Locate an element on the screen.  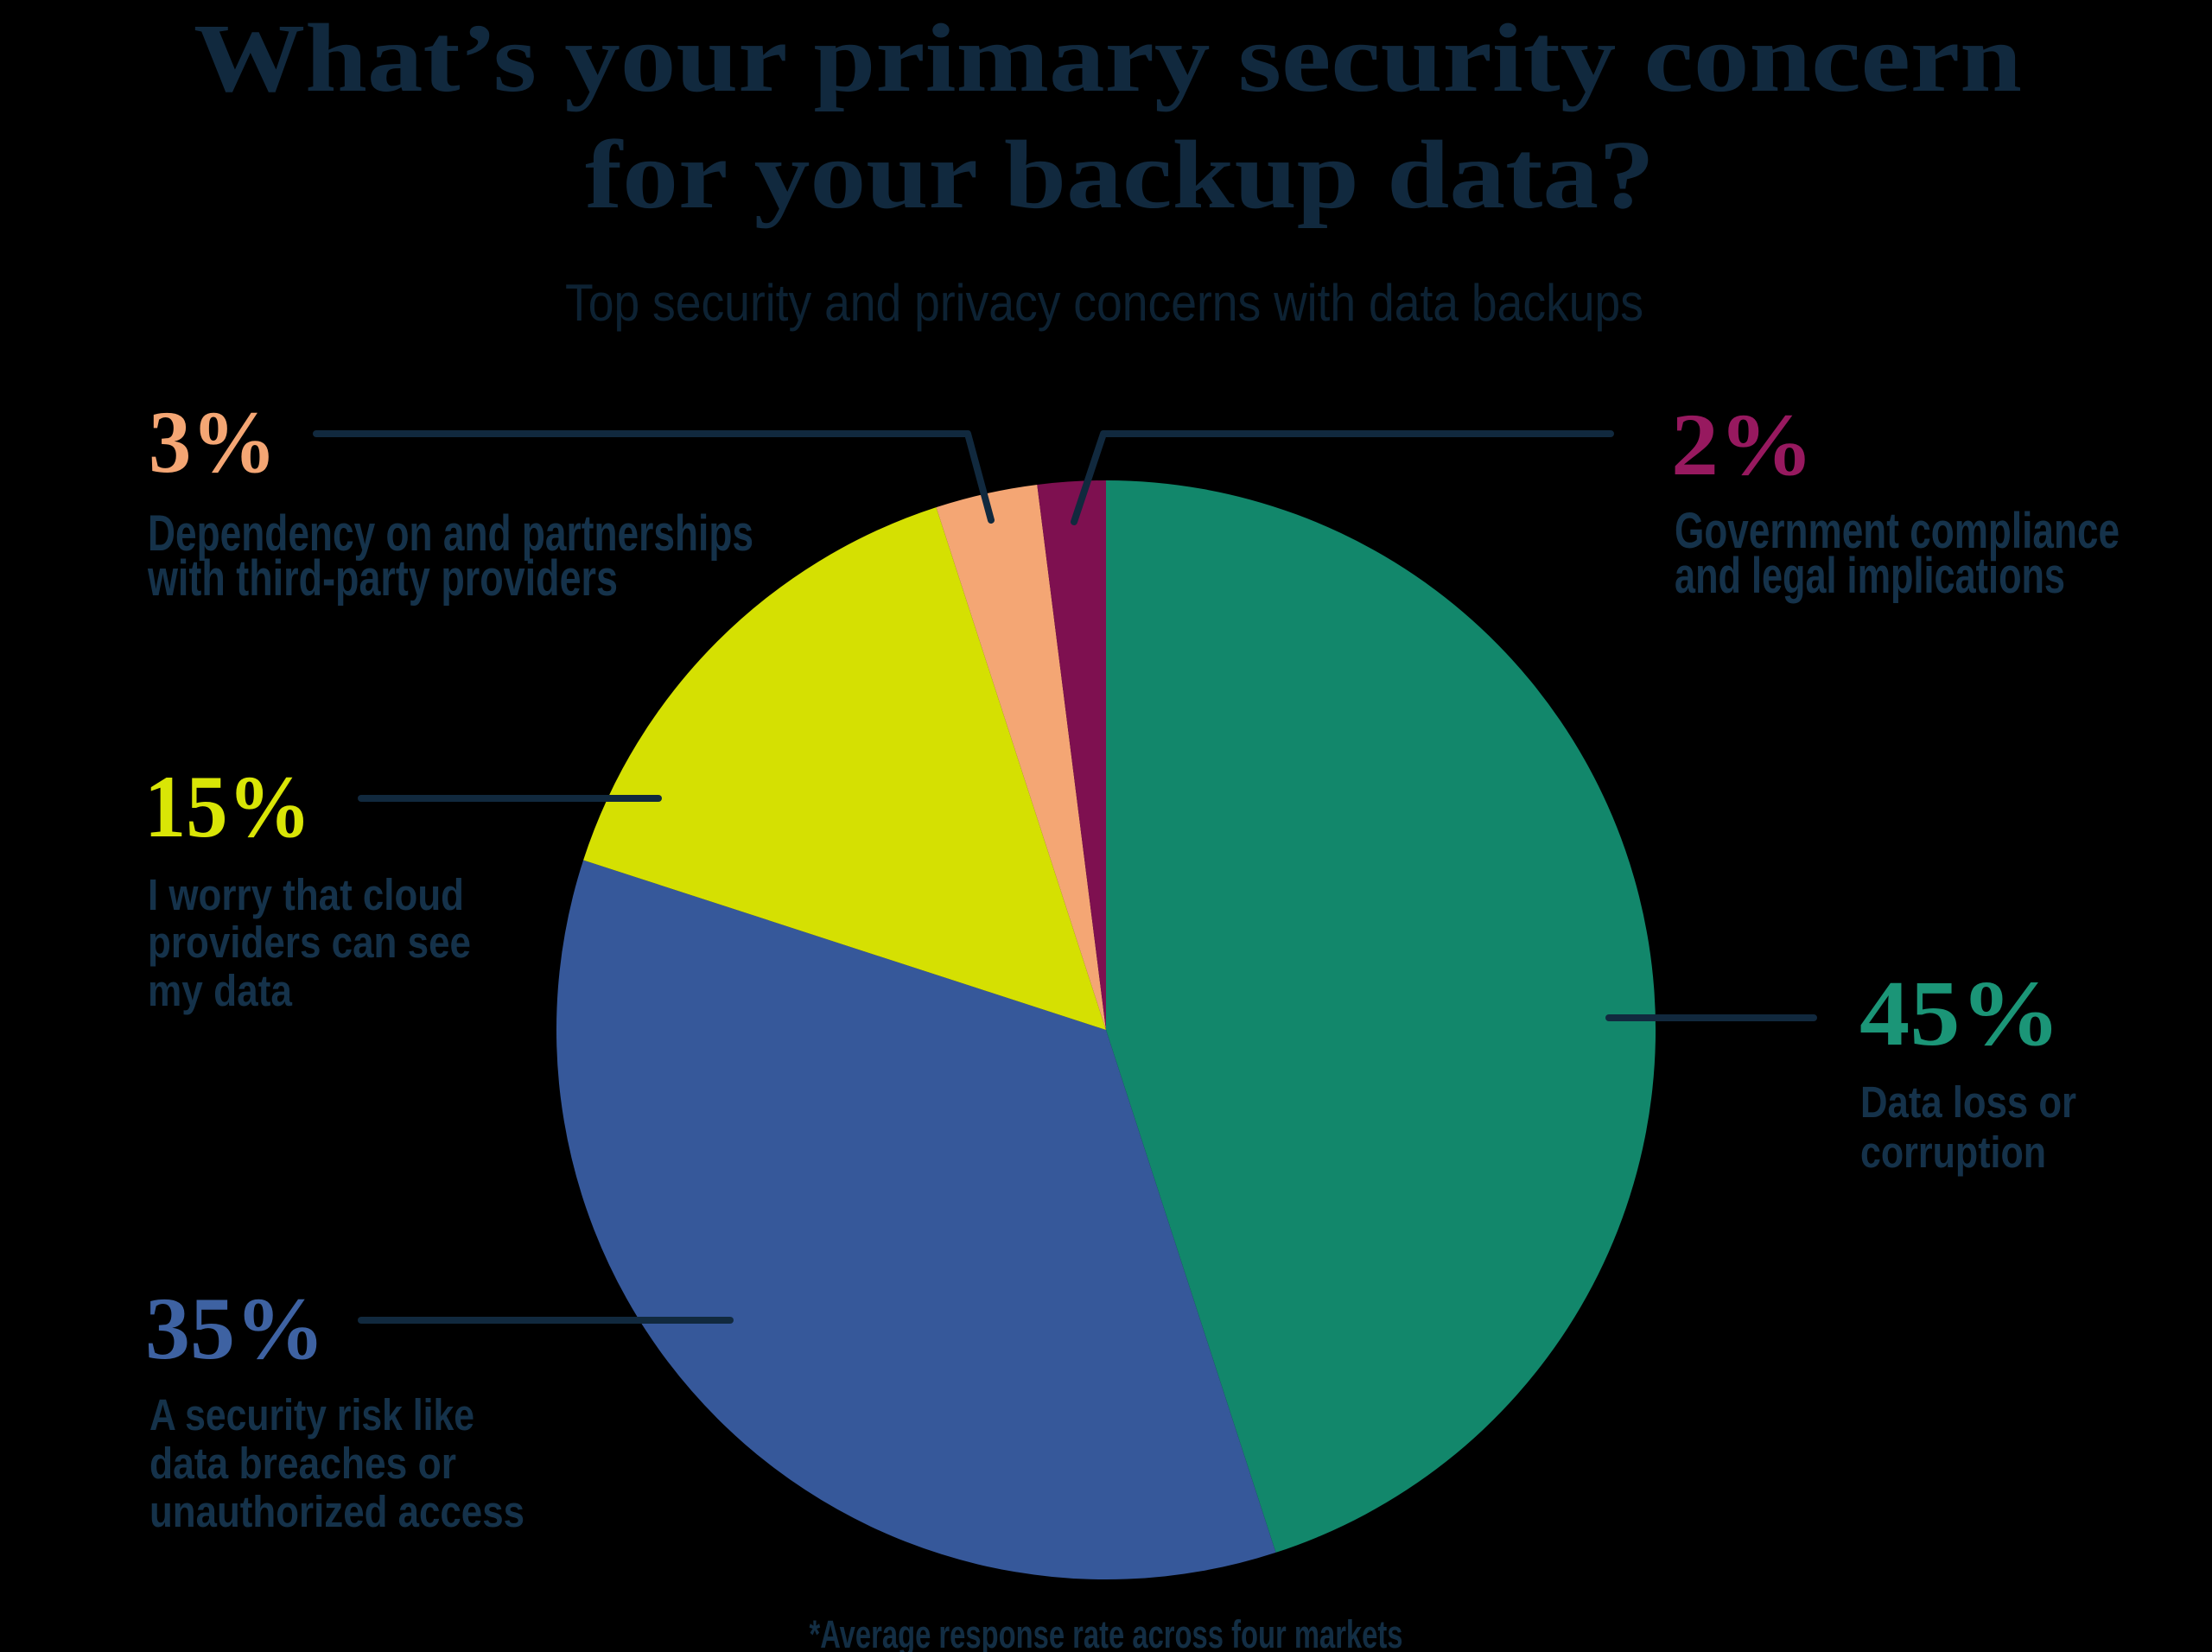
svg-text: 2% is located at coordinates (1742, 445).